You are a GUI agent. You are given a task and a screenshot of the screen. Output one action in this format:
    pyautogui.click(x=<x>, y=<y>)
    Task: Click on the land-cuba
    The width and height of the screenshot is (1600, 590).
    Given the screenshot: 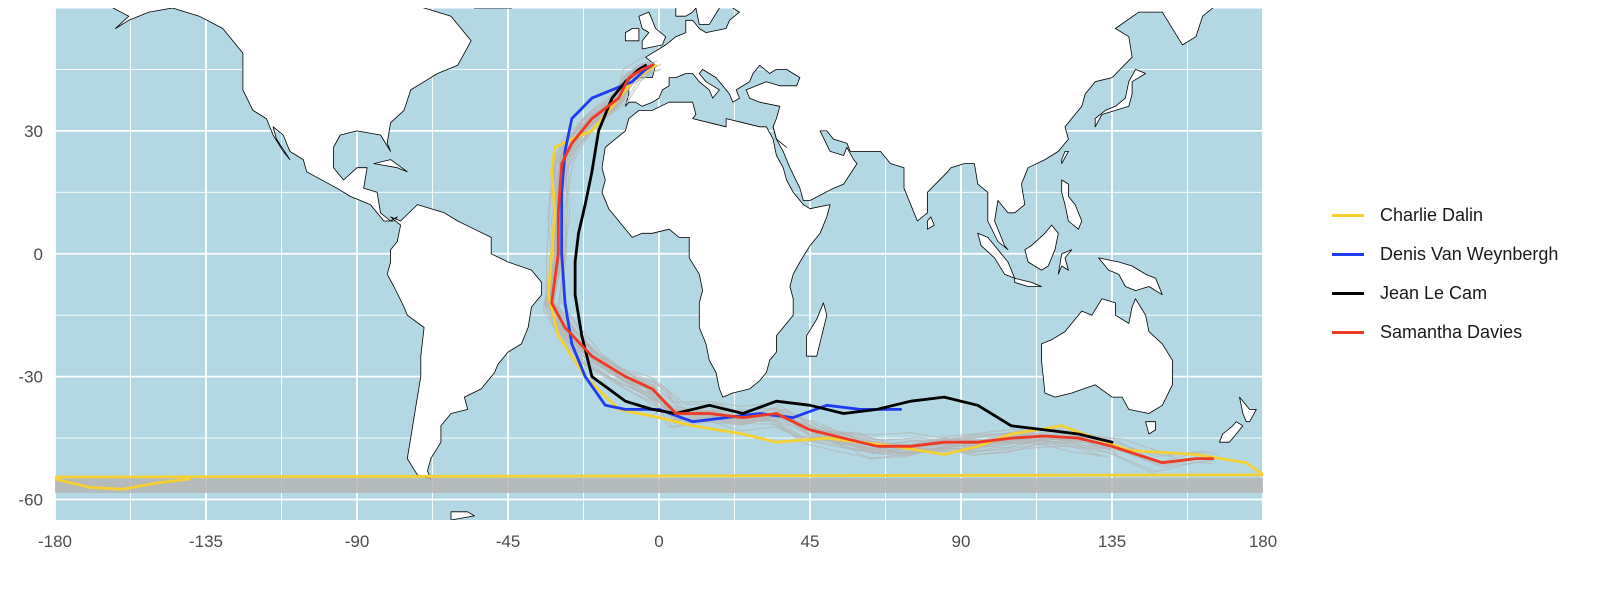 What is the action you would take?
    pyautogui.click(x=390, y=166)
    